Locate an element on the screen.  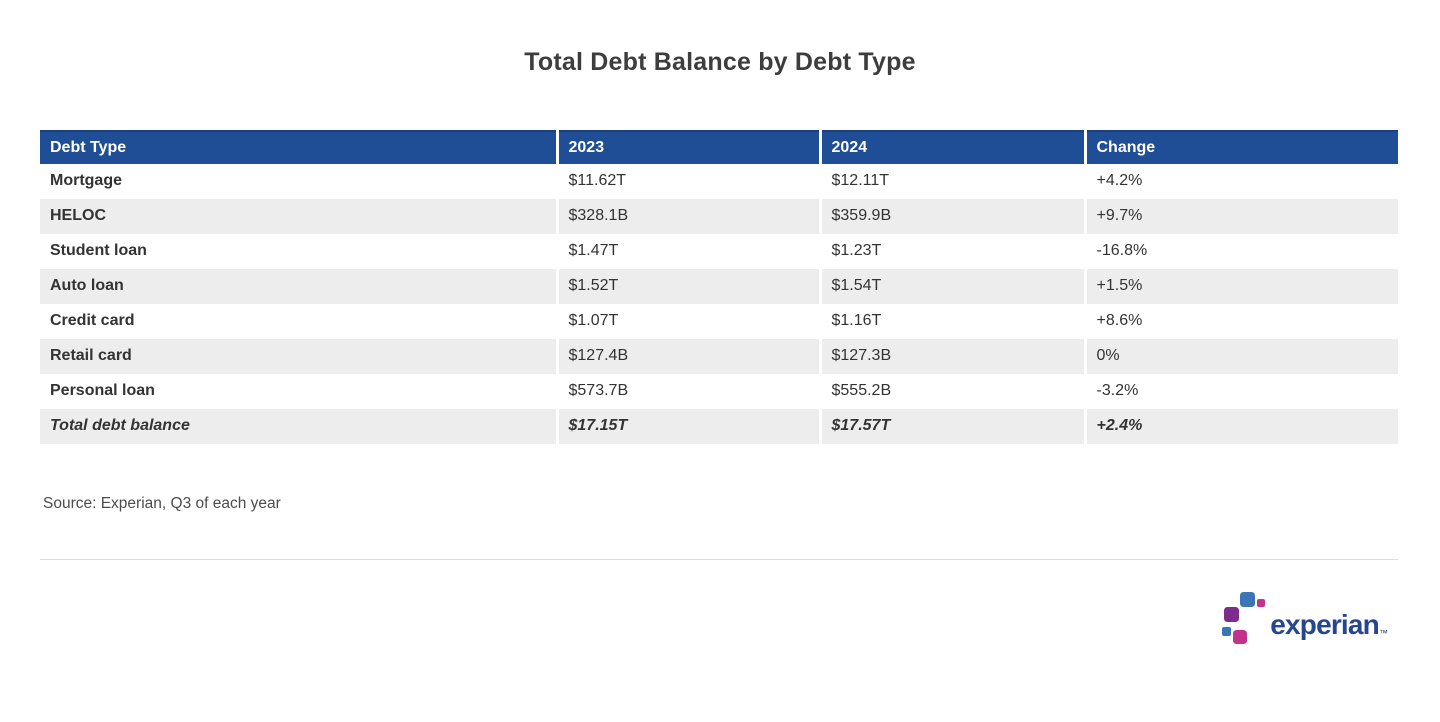
cell-2023: $1.52T is located at coordinates (687, 286).